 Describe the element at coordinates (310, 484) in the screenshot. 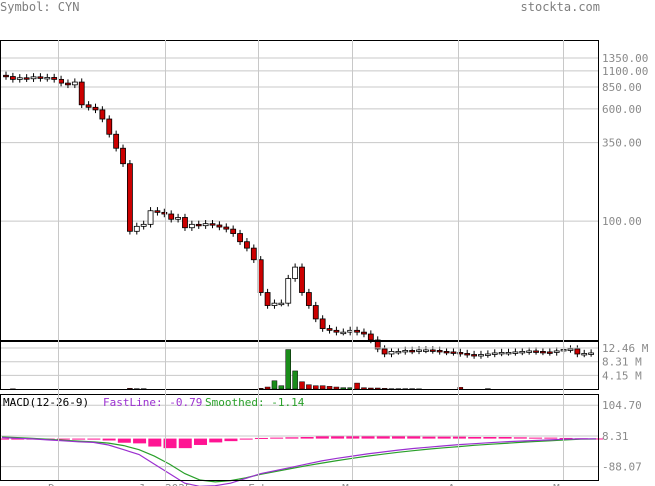

I see `x-axis: Dec Jan 2025 Feb Mar Apr May` at that location.